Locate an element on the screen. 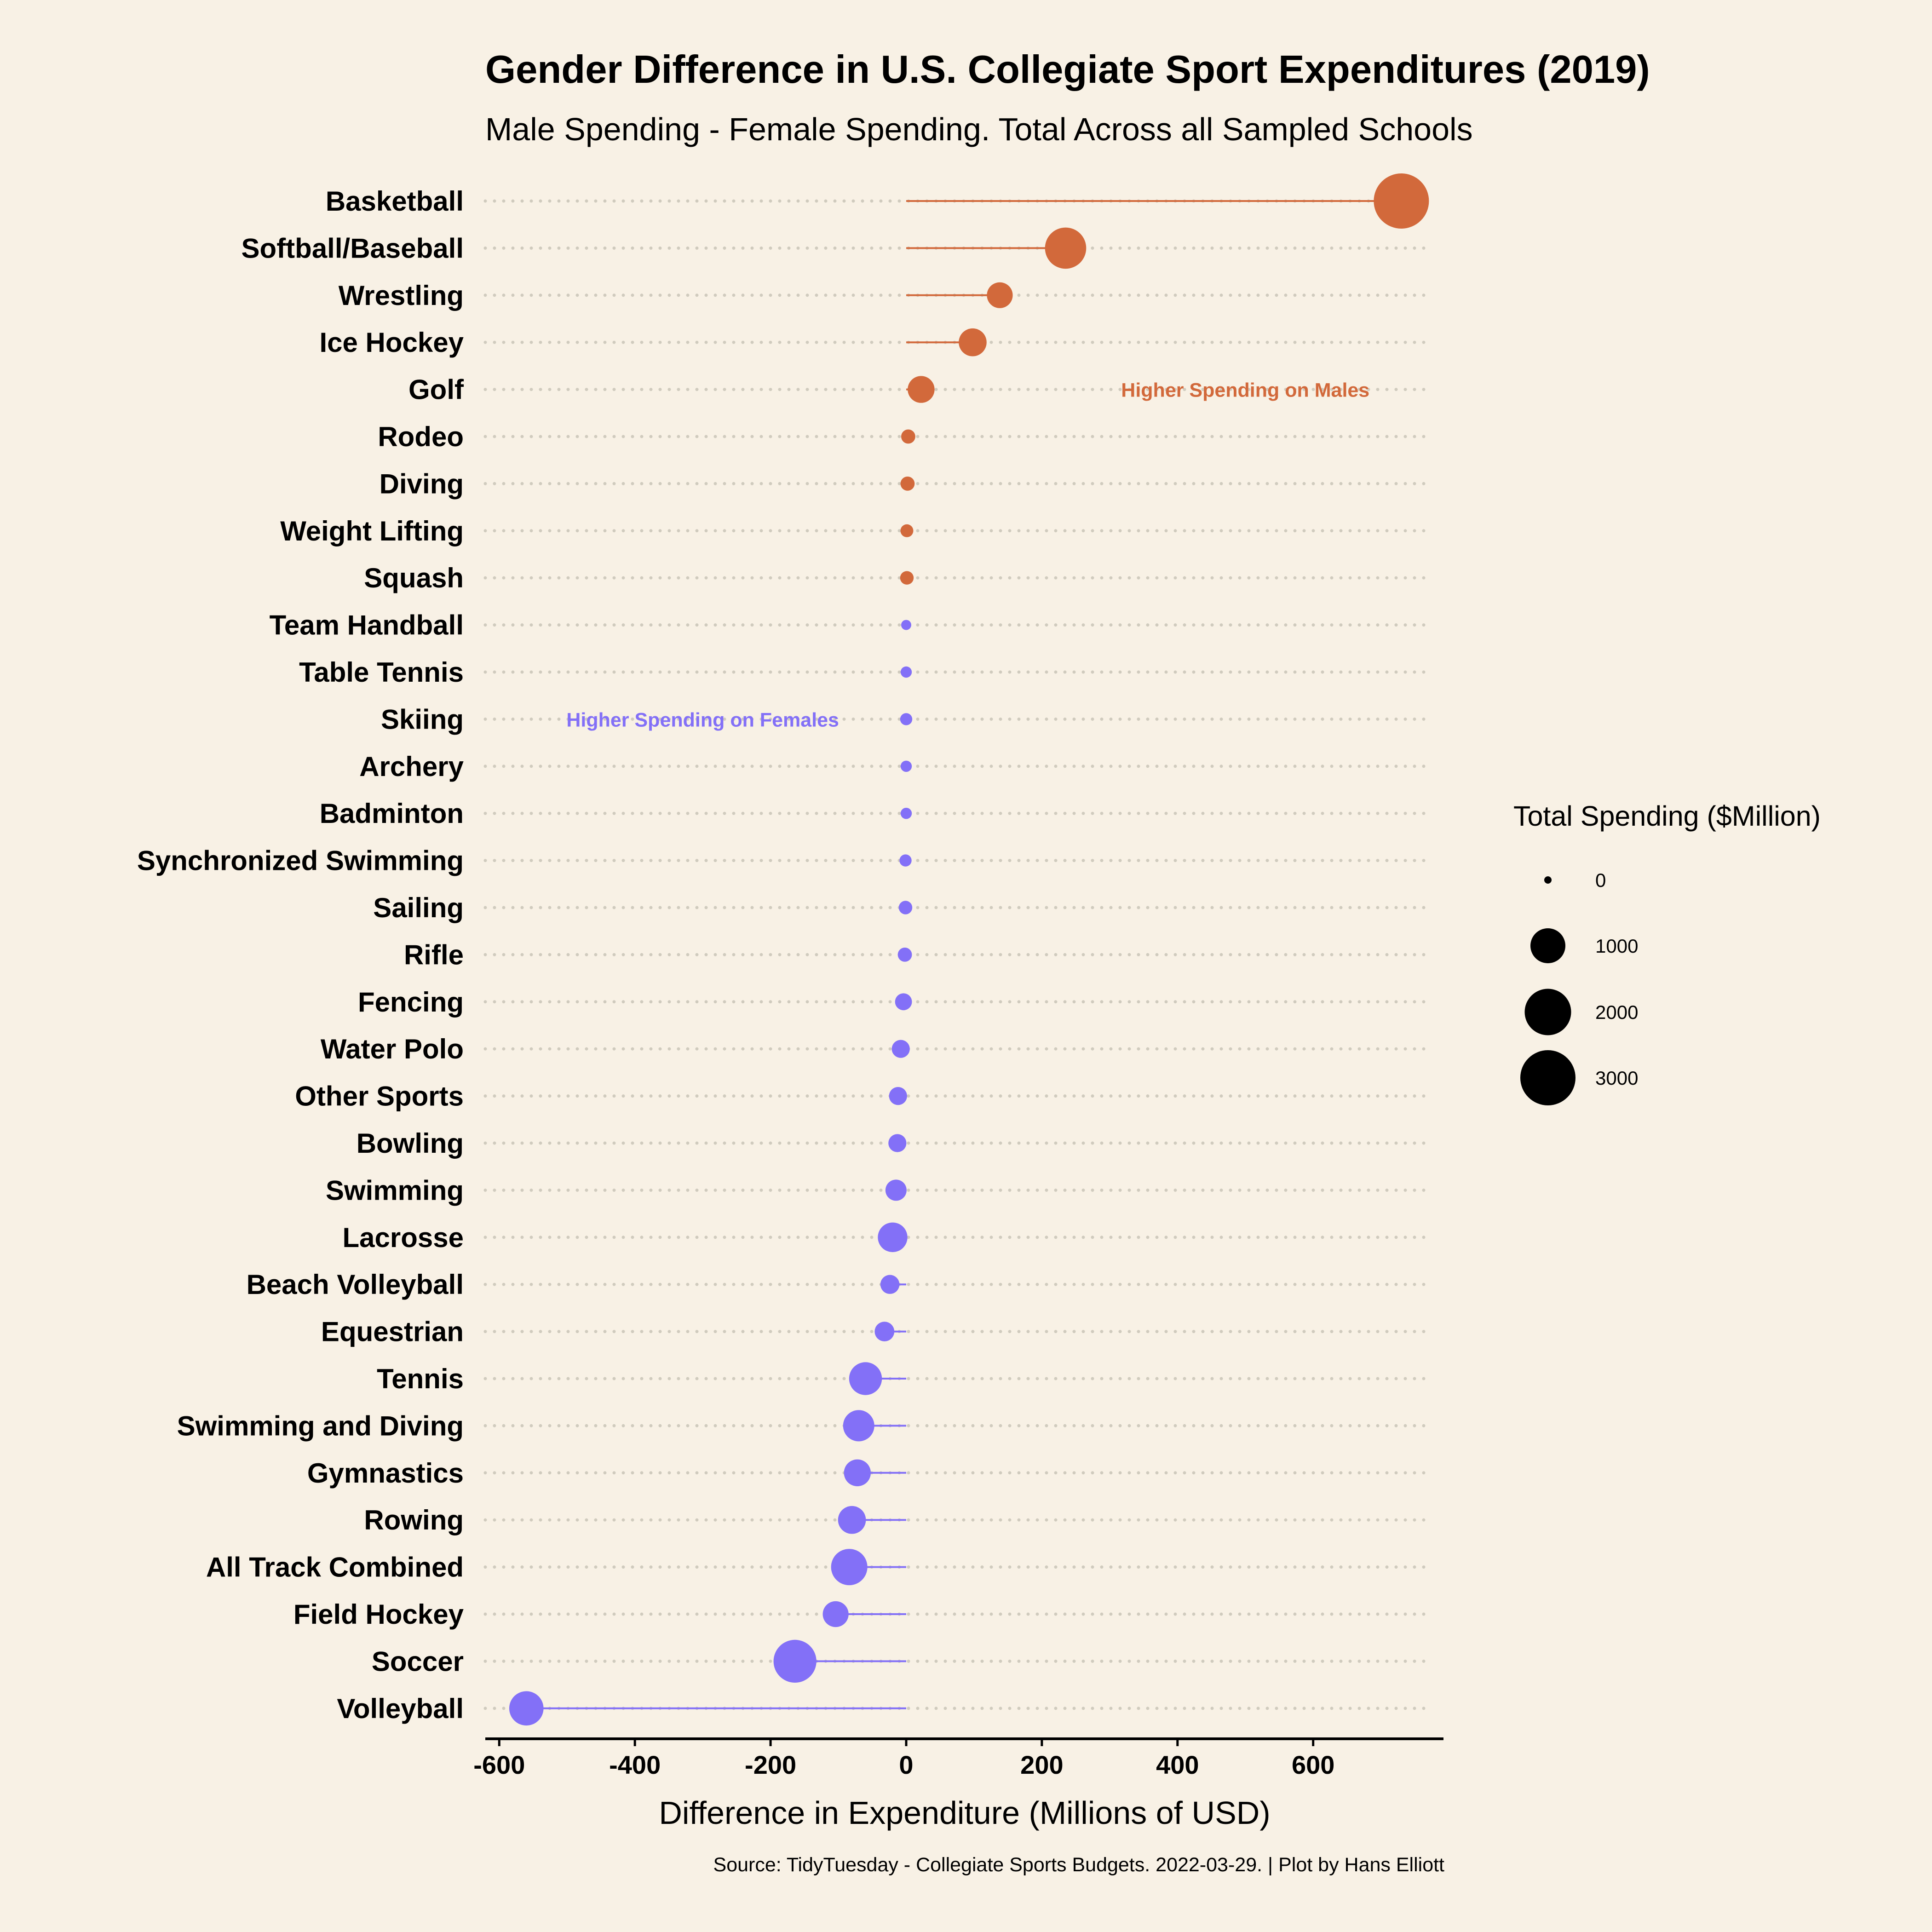 This screenshot has height=1932, width=1932. category-label: Squash is located at coordinates (414, 578).